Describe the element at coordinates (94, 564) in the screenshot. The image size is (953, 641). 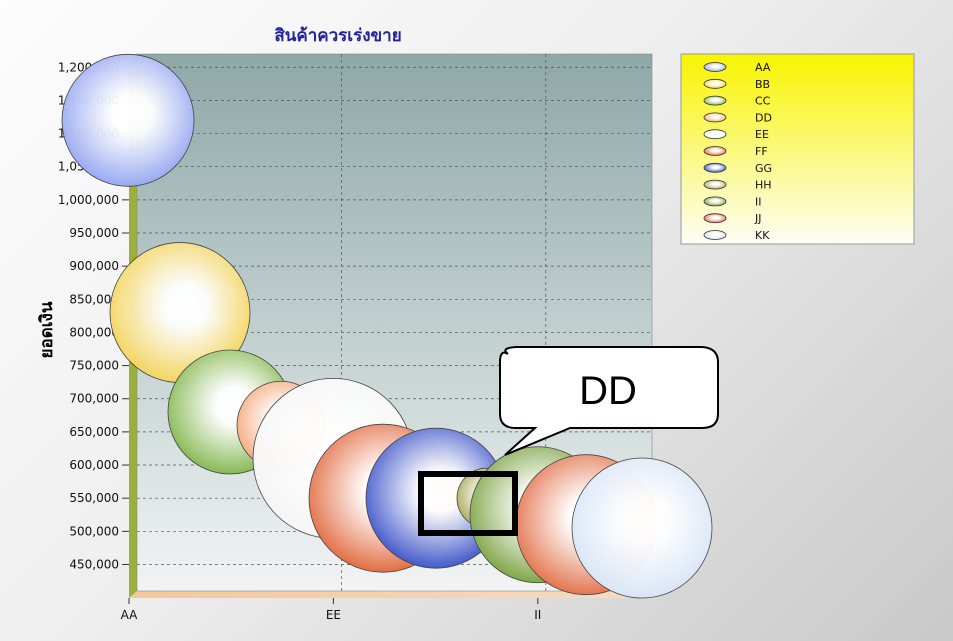
I see `y-tick-label: 450,000` at that location.